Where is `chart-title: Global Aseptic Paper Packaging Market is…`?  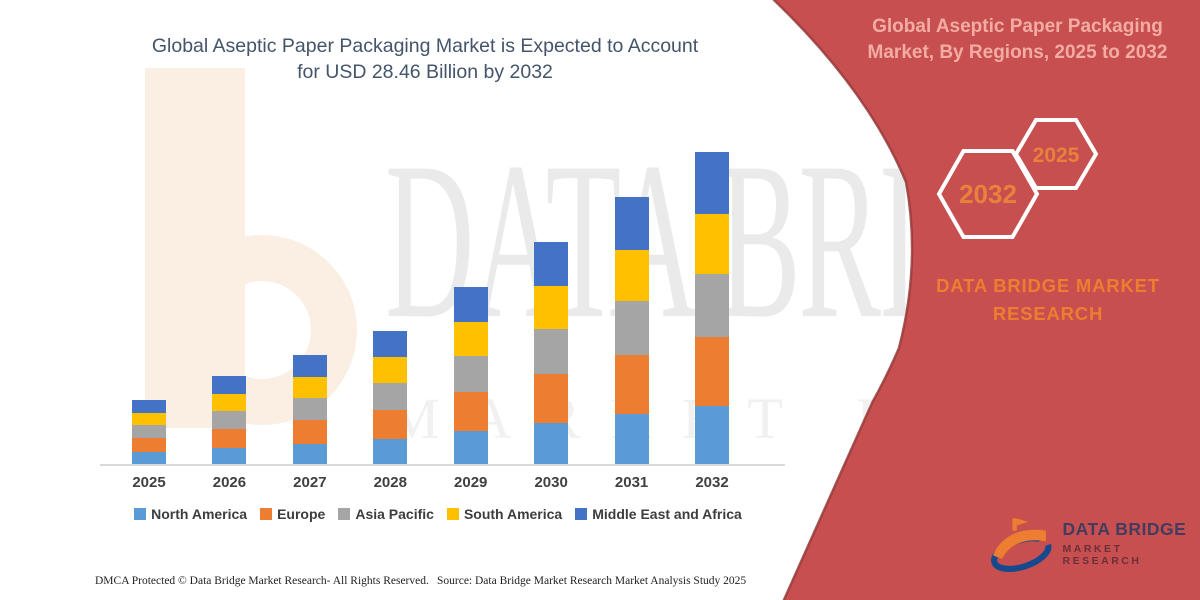 chart-title: Global Aseptic Paper Packaging Market is… is located at coordinates (425, 60).